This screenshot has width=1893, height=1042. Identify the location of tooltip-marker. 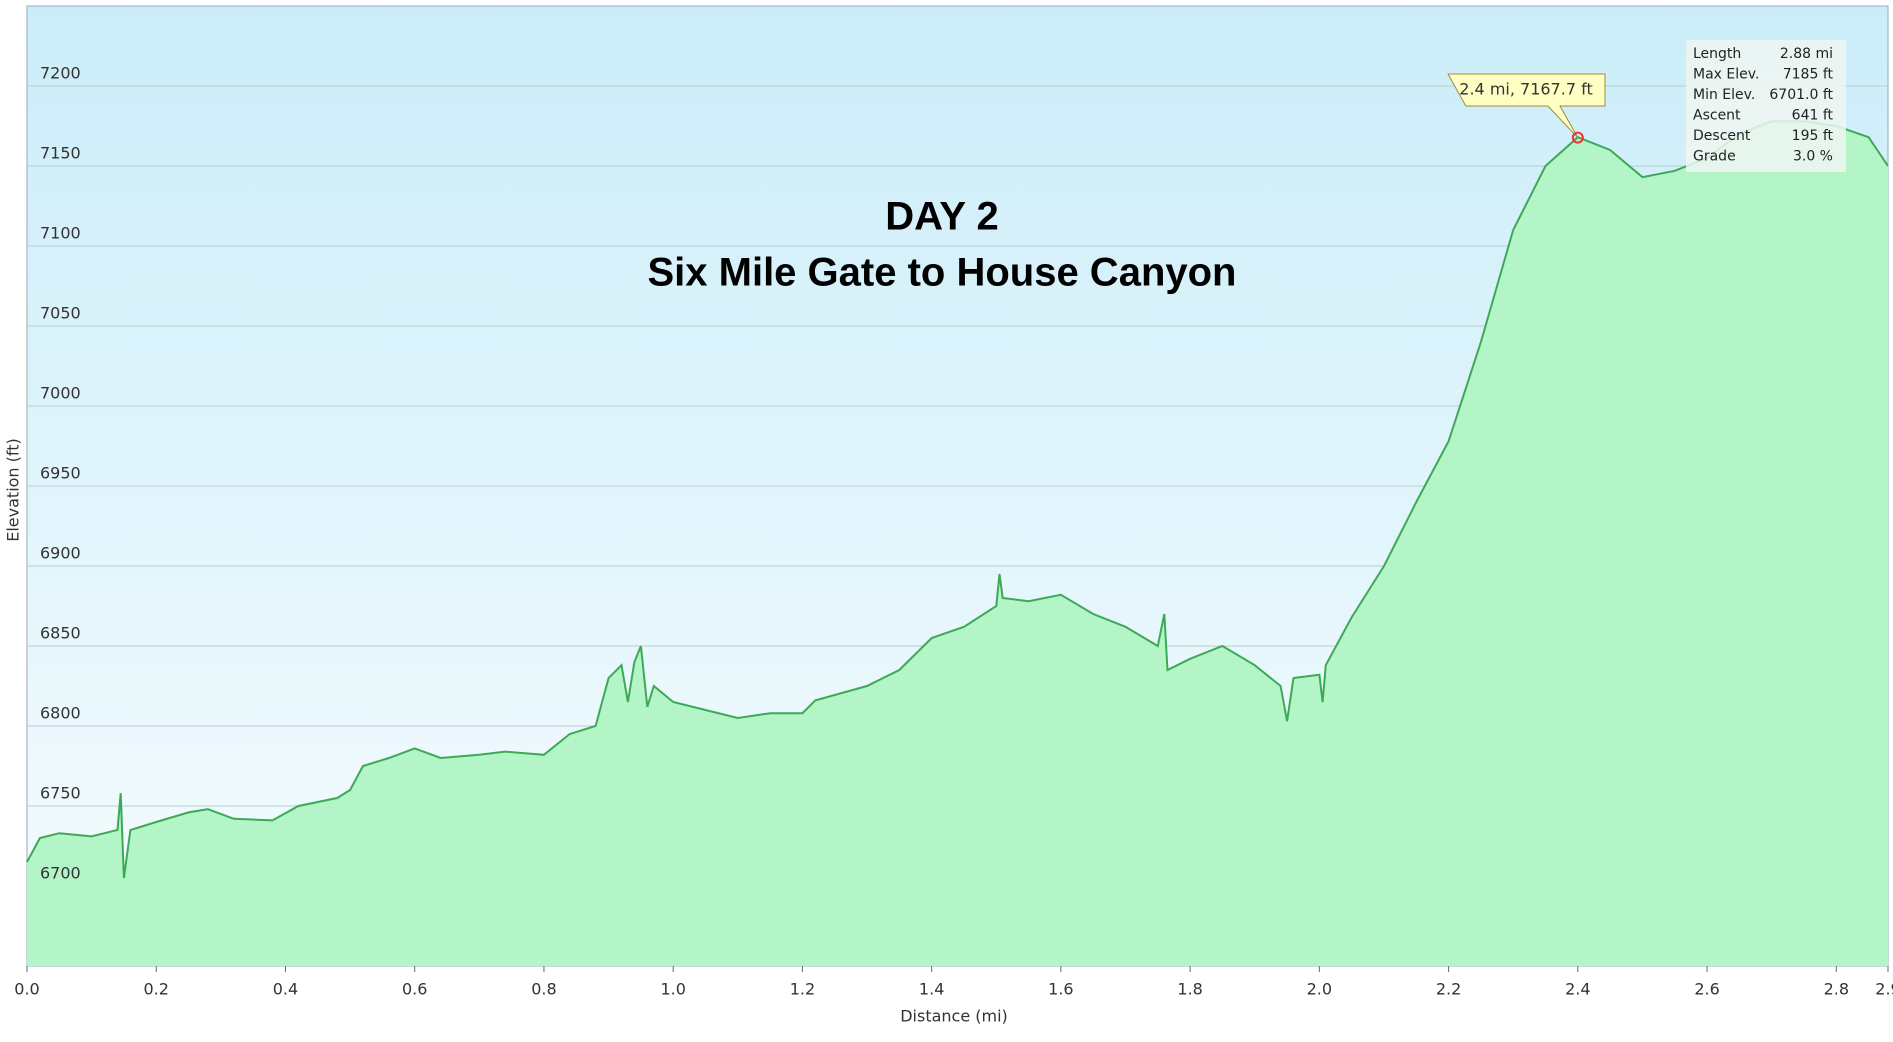
(1577, 137).